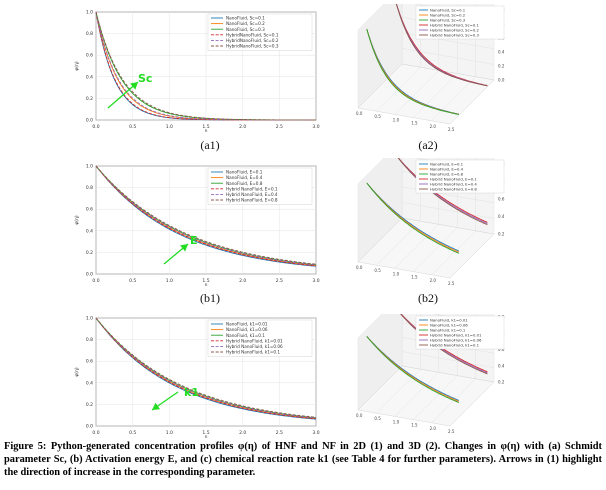  I want to click on legend-label-6: Hybrid NanoFluid, E=0.8, so click(252, 200).